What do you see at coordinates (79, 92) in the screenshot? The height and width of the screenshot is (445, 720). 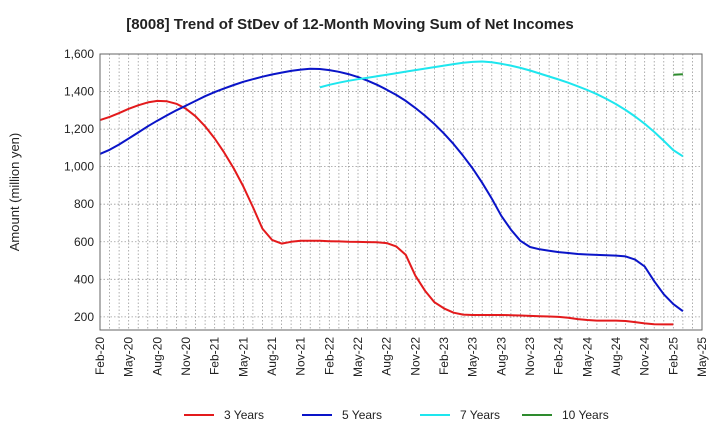 I see `y-tick-label: 1,400` at bounding box center [79, 92].